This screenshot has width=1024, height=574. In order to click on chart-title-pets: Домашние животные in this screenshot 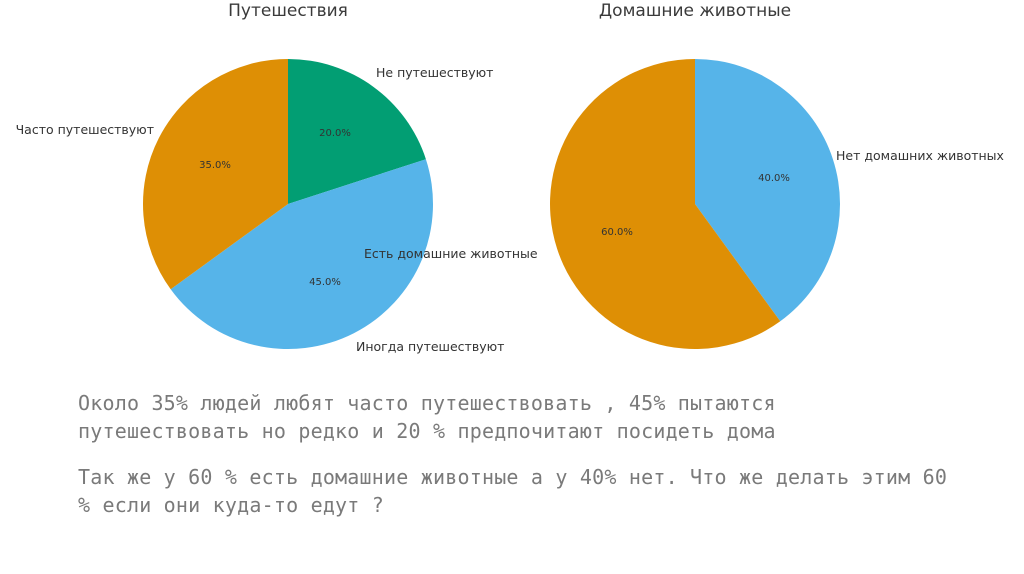, I will do `click(695, 11)`.